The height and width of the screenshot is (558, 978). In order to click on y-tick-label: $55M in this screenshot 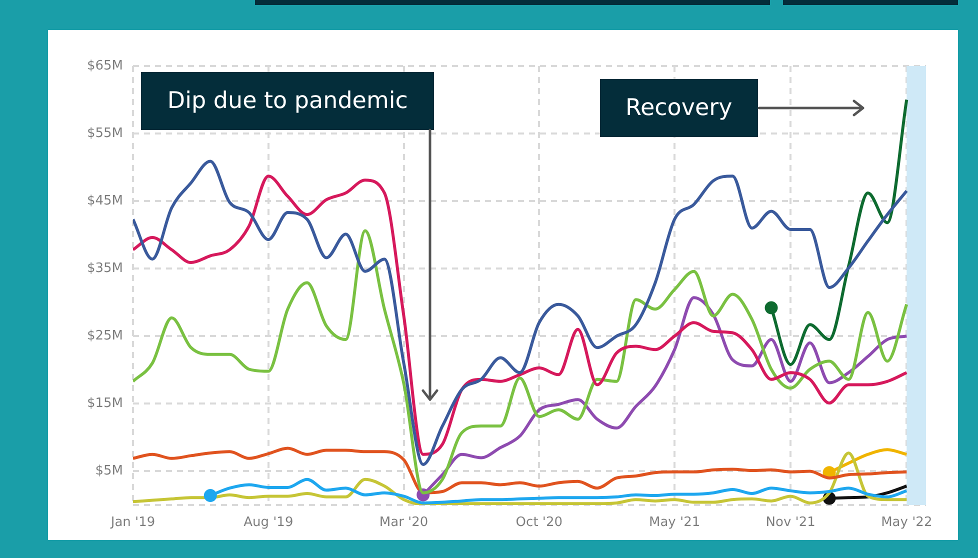, I will do `click(104, 133)`.